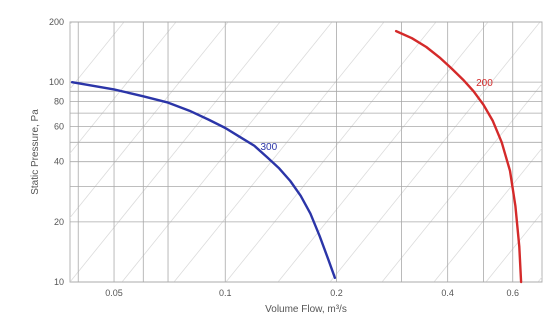  Describe the element at coordinates (59, 222) in the screenshot. I see `y-tick-label: 20` at that location.